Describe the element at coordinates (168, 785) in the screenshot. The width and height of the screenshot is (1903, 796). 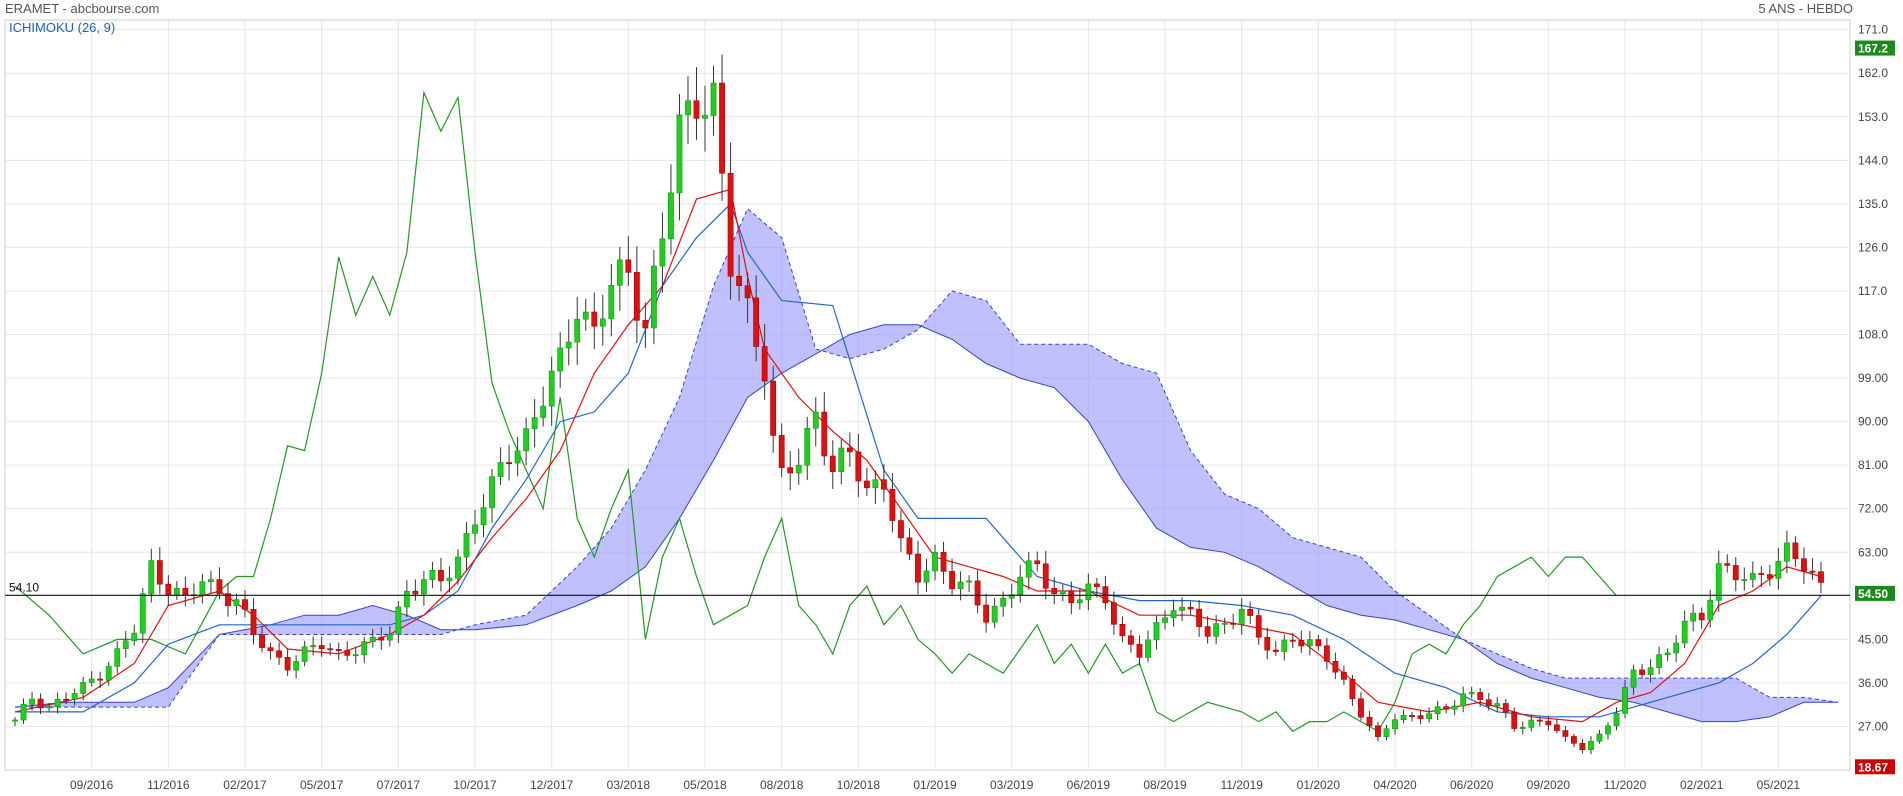
I see `x-tick-label: 11/2016` at that location.